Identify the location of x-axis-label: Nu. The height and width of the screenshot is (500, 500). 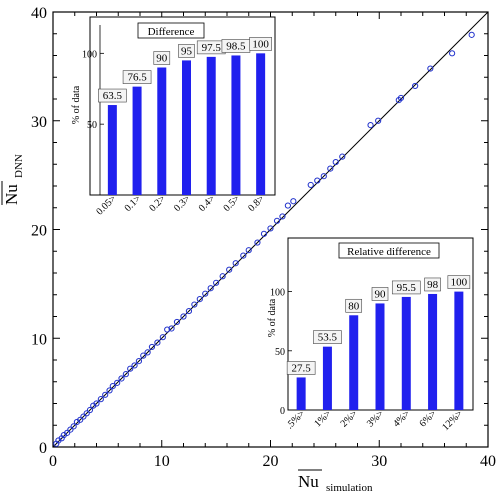
(308, 481).